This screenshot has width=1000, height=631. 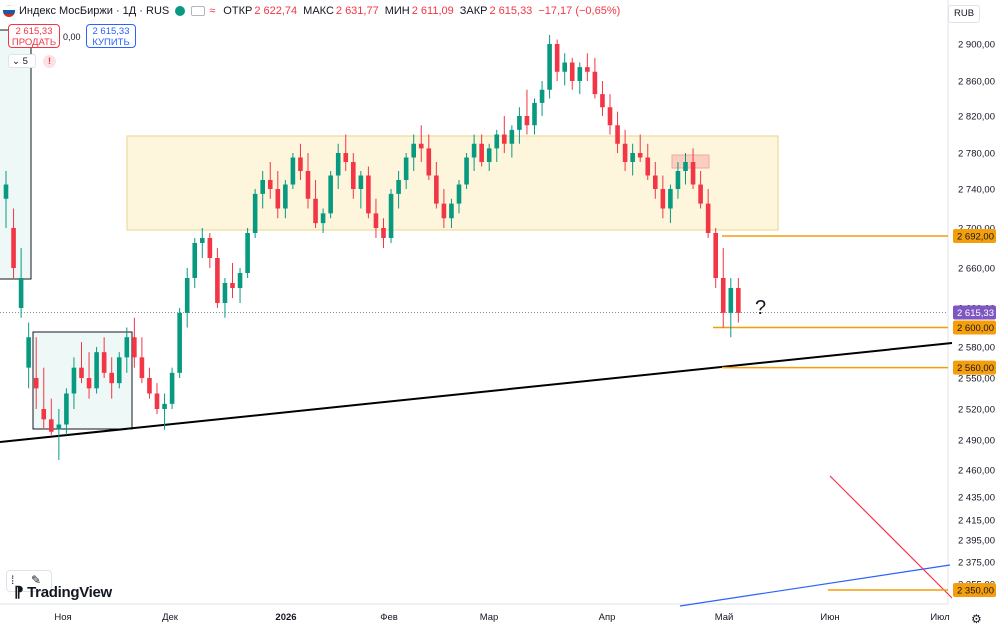 What do you see at coordinates (389, 617) in the screenshot?
I see `time-tick-label: Фев` at bounding box center [389, 617].